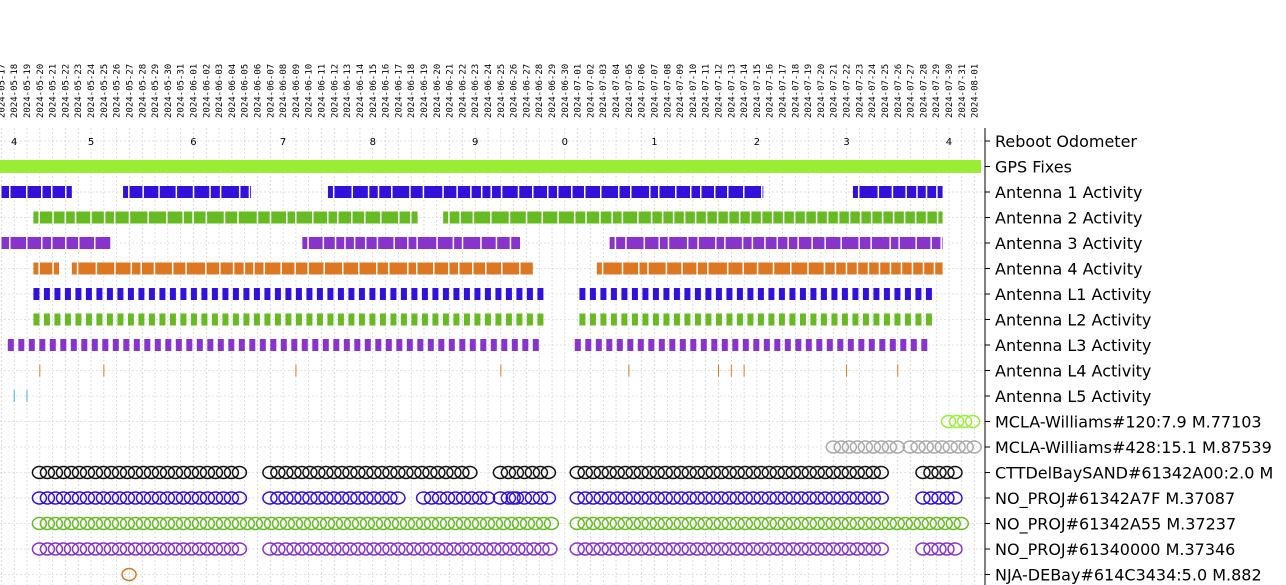 This screenshot has height=585, width=1286. I want to click on date-tick-label: 2024-07-13, so click(732, 91).